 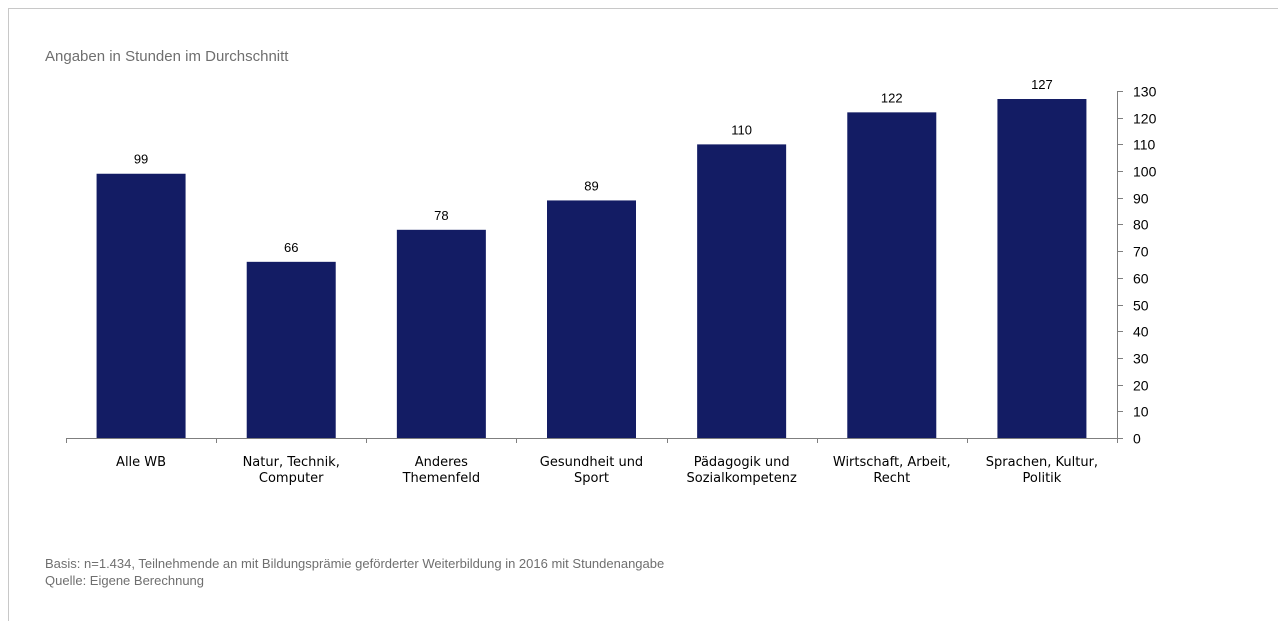 I want to click on category-label-line: Gesundheit und, so click(x=591, y=462).